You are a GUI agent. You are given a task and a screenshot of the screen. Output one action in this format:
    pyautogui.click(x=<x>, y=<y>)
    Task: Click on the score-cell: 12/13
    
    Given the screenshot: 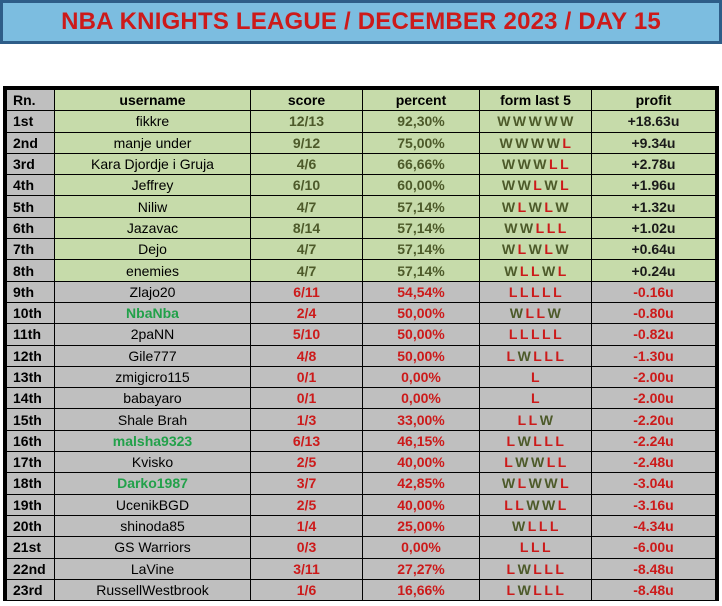 What is the action you would take?
    pyautogui.click(x=306, y=121)
    